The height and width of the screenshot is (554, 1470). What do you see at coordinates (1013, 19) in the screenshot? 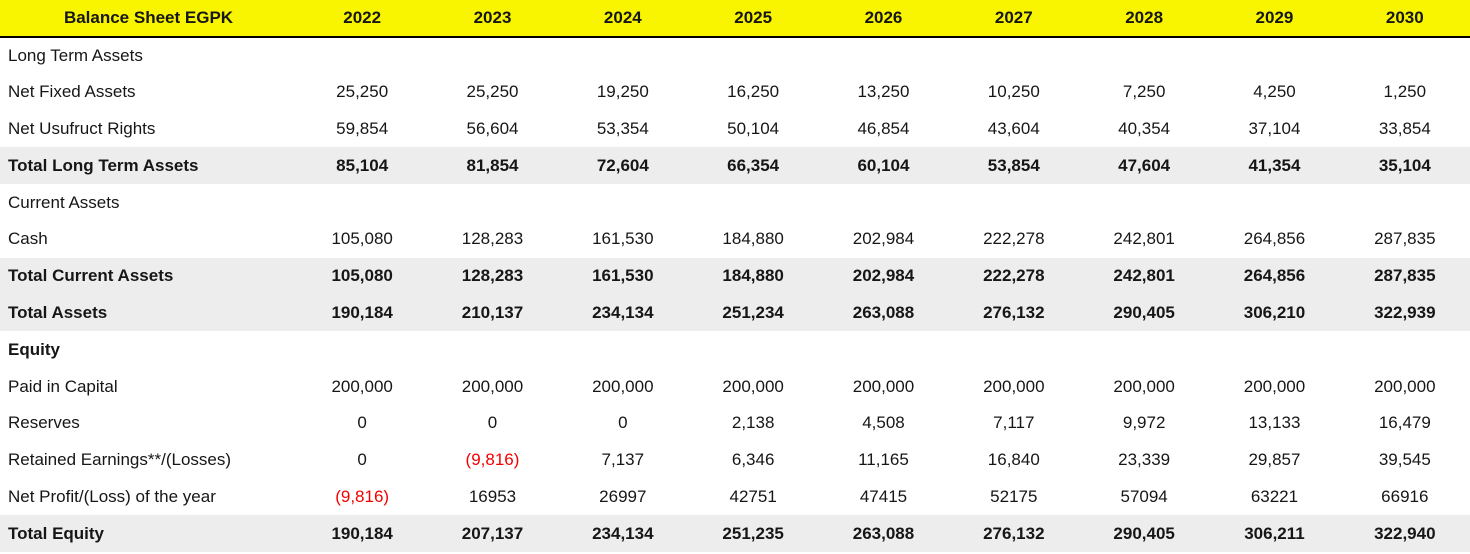
I see `column-header-year: 2027` at bounding box center [1013, 19].